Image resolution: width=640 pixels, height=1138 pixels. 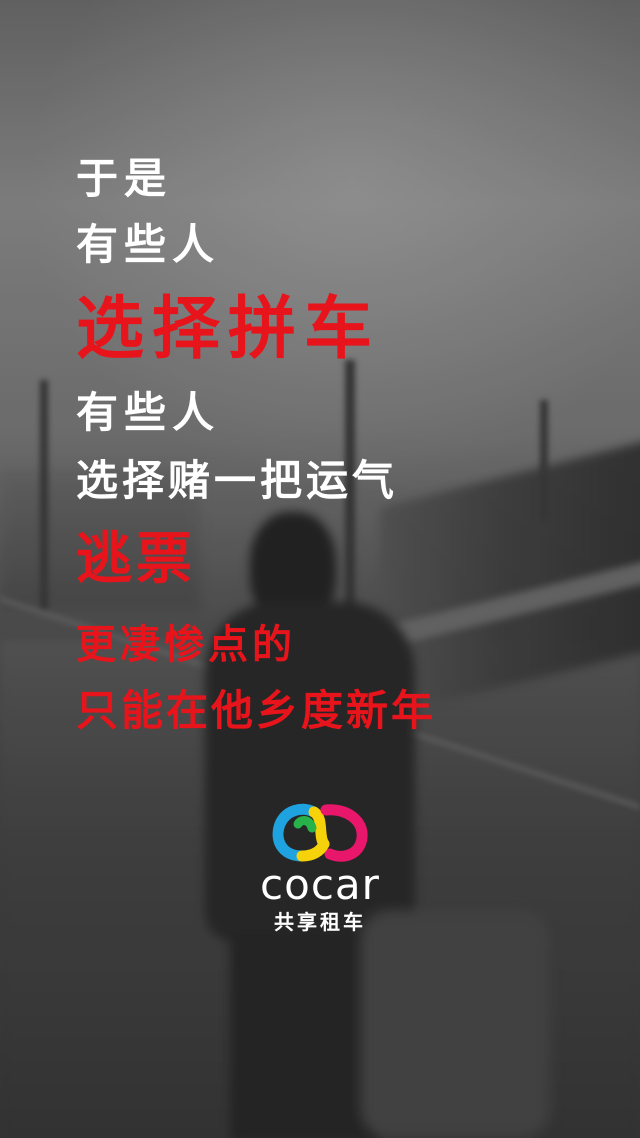 What do you see at coordinates (228, 330) in the screenshot?
I see `headline-line-3: 选择拼车` at bounding box center [228, 330].